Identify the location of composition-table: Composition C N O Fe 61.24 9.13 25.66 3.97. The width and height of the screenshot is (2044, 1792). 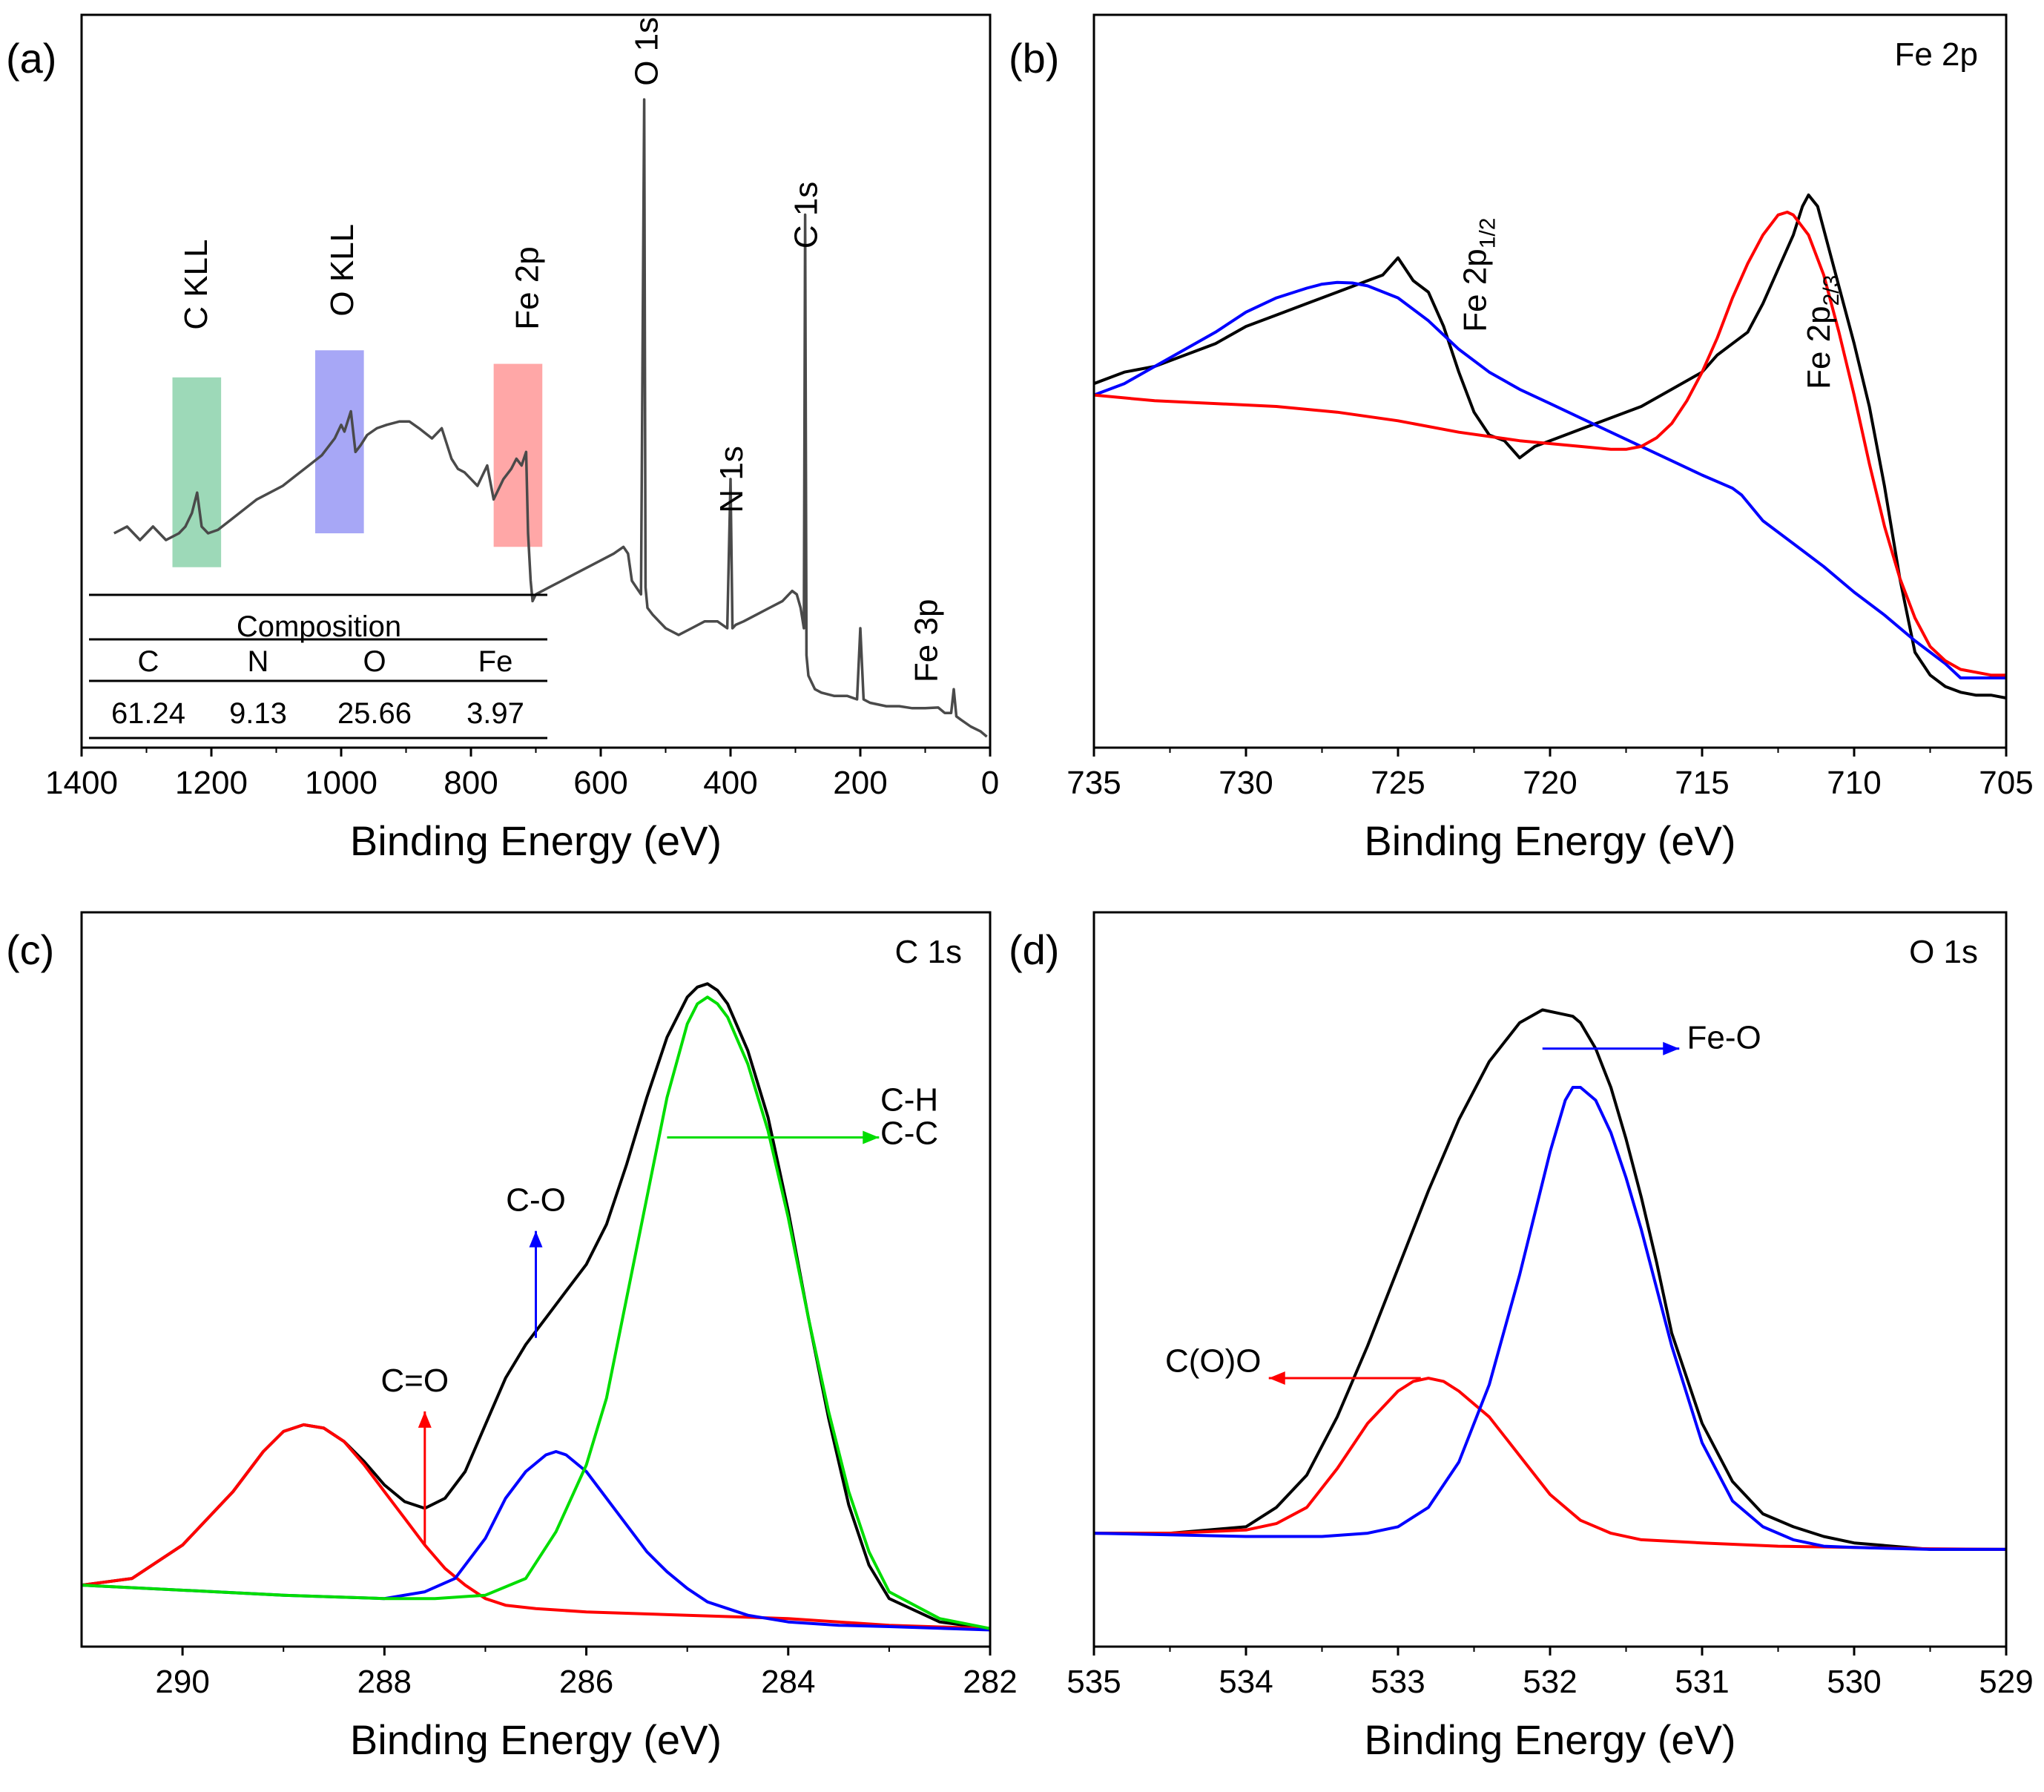
(318, 666).